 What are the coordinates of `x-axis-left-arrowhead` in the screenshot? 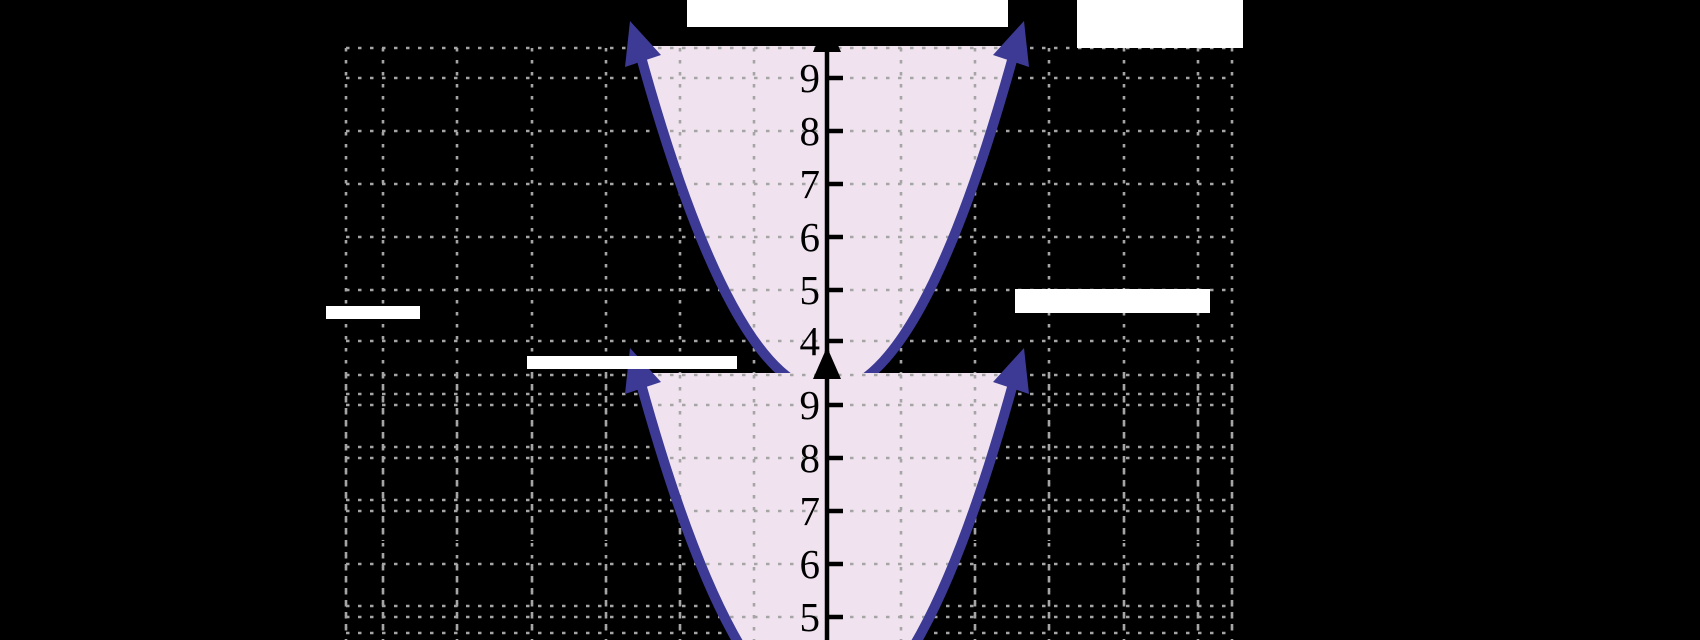 It's located at (400, 553).